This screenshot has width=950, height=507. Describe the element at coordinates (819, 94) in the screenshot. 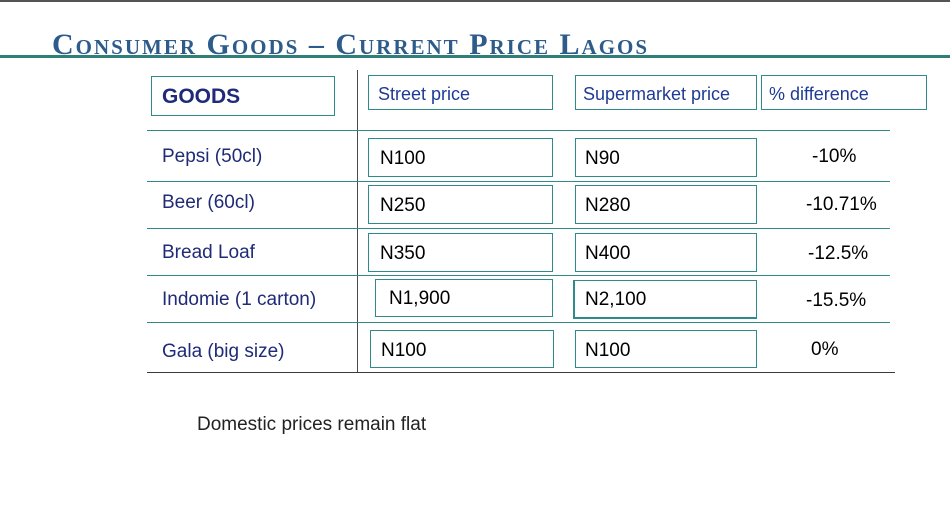

I see `header-percent-difference: % difference` at that location.